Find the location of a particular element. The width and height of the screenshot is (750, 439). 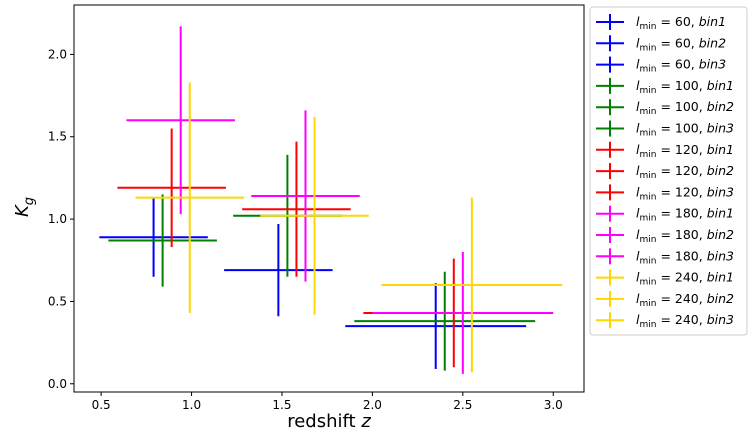

svg-text: Kg is located at coordinates (24, 207).